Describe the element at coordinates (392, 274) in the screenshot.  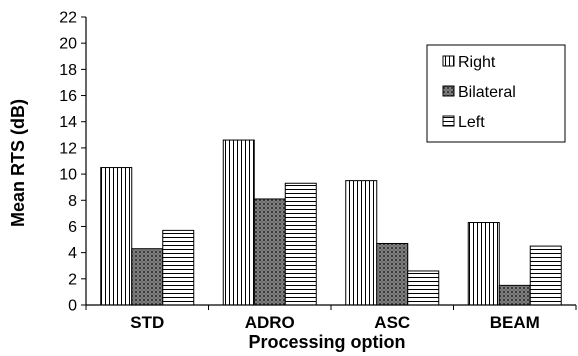
I see `bar-bilateral-asc` at that location.